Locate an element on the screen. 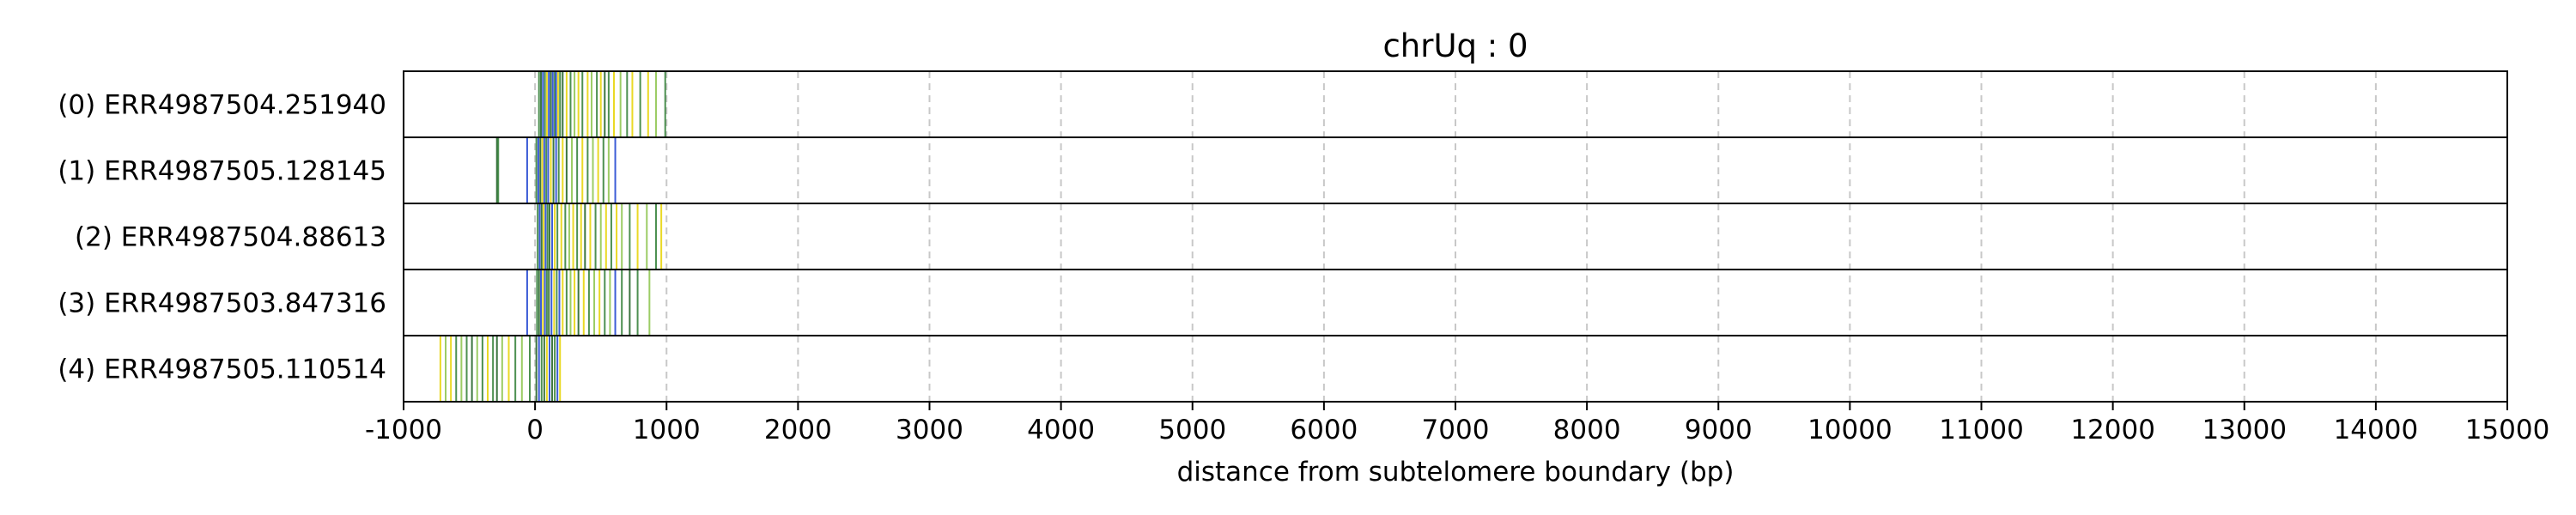 The width and height of the screenshot is (2576, 515). read-label-0: (0) ERR4987504.251940 is located at coordinates (222, 105).